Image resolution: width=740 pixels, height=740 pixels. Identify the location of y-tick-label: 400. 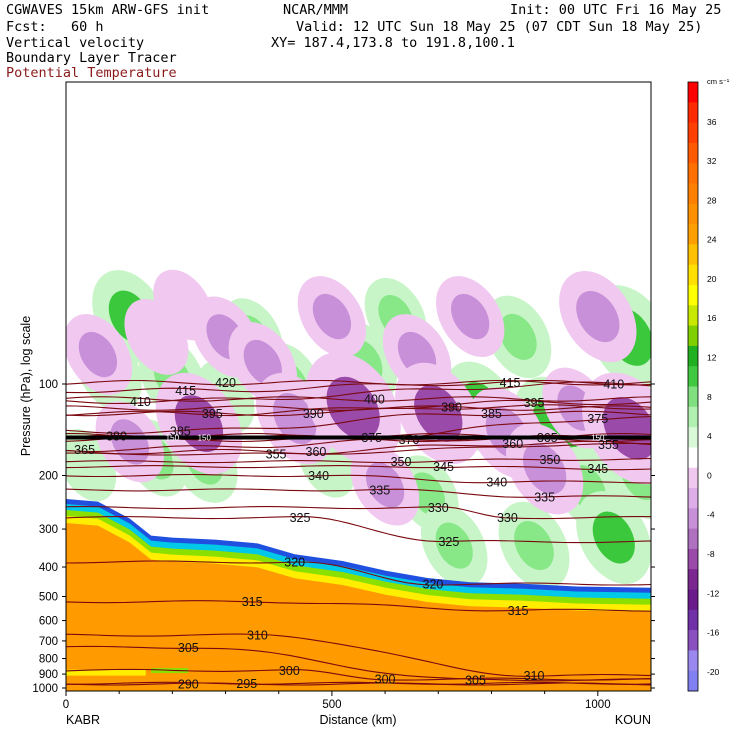
(48, 568).